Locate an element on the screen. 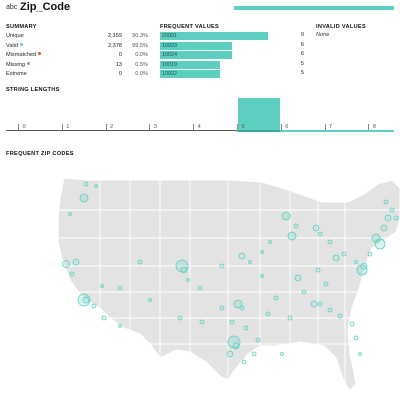  axis-tick-label: 4 is located at coordinates (199, 127).